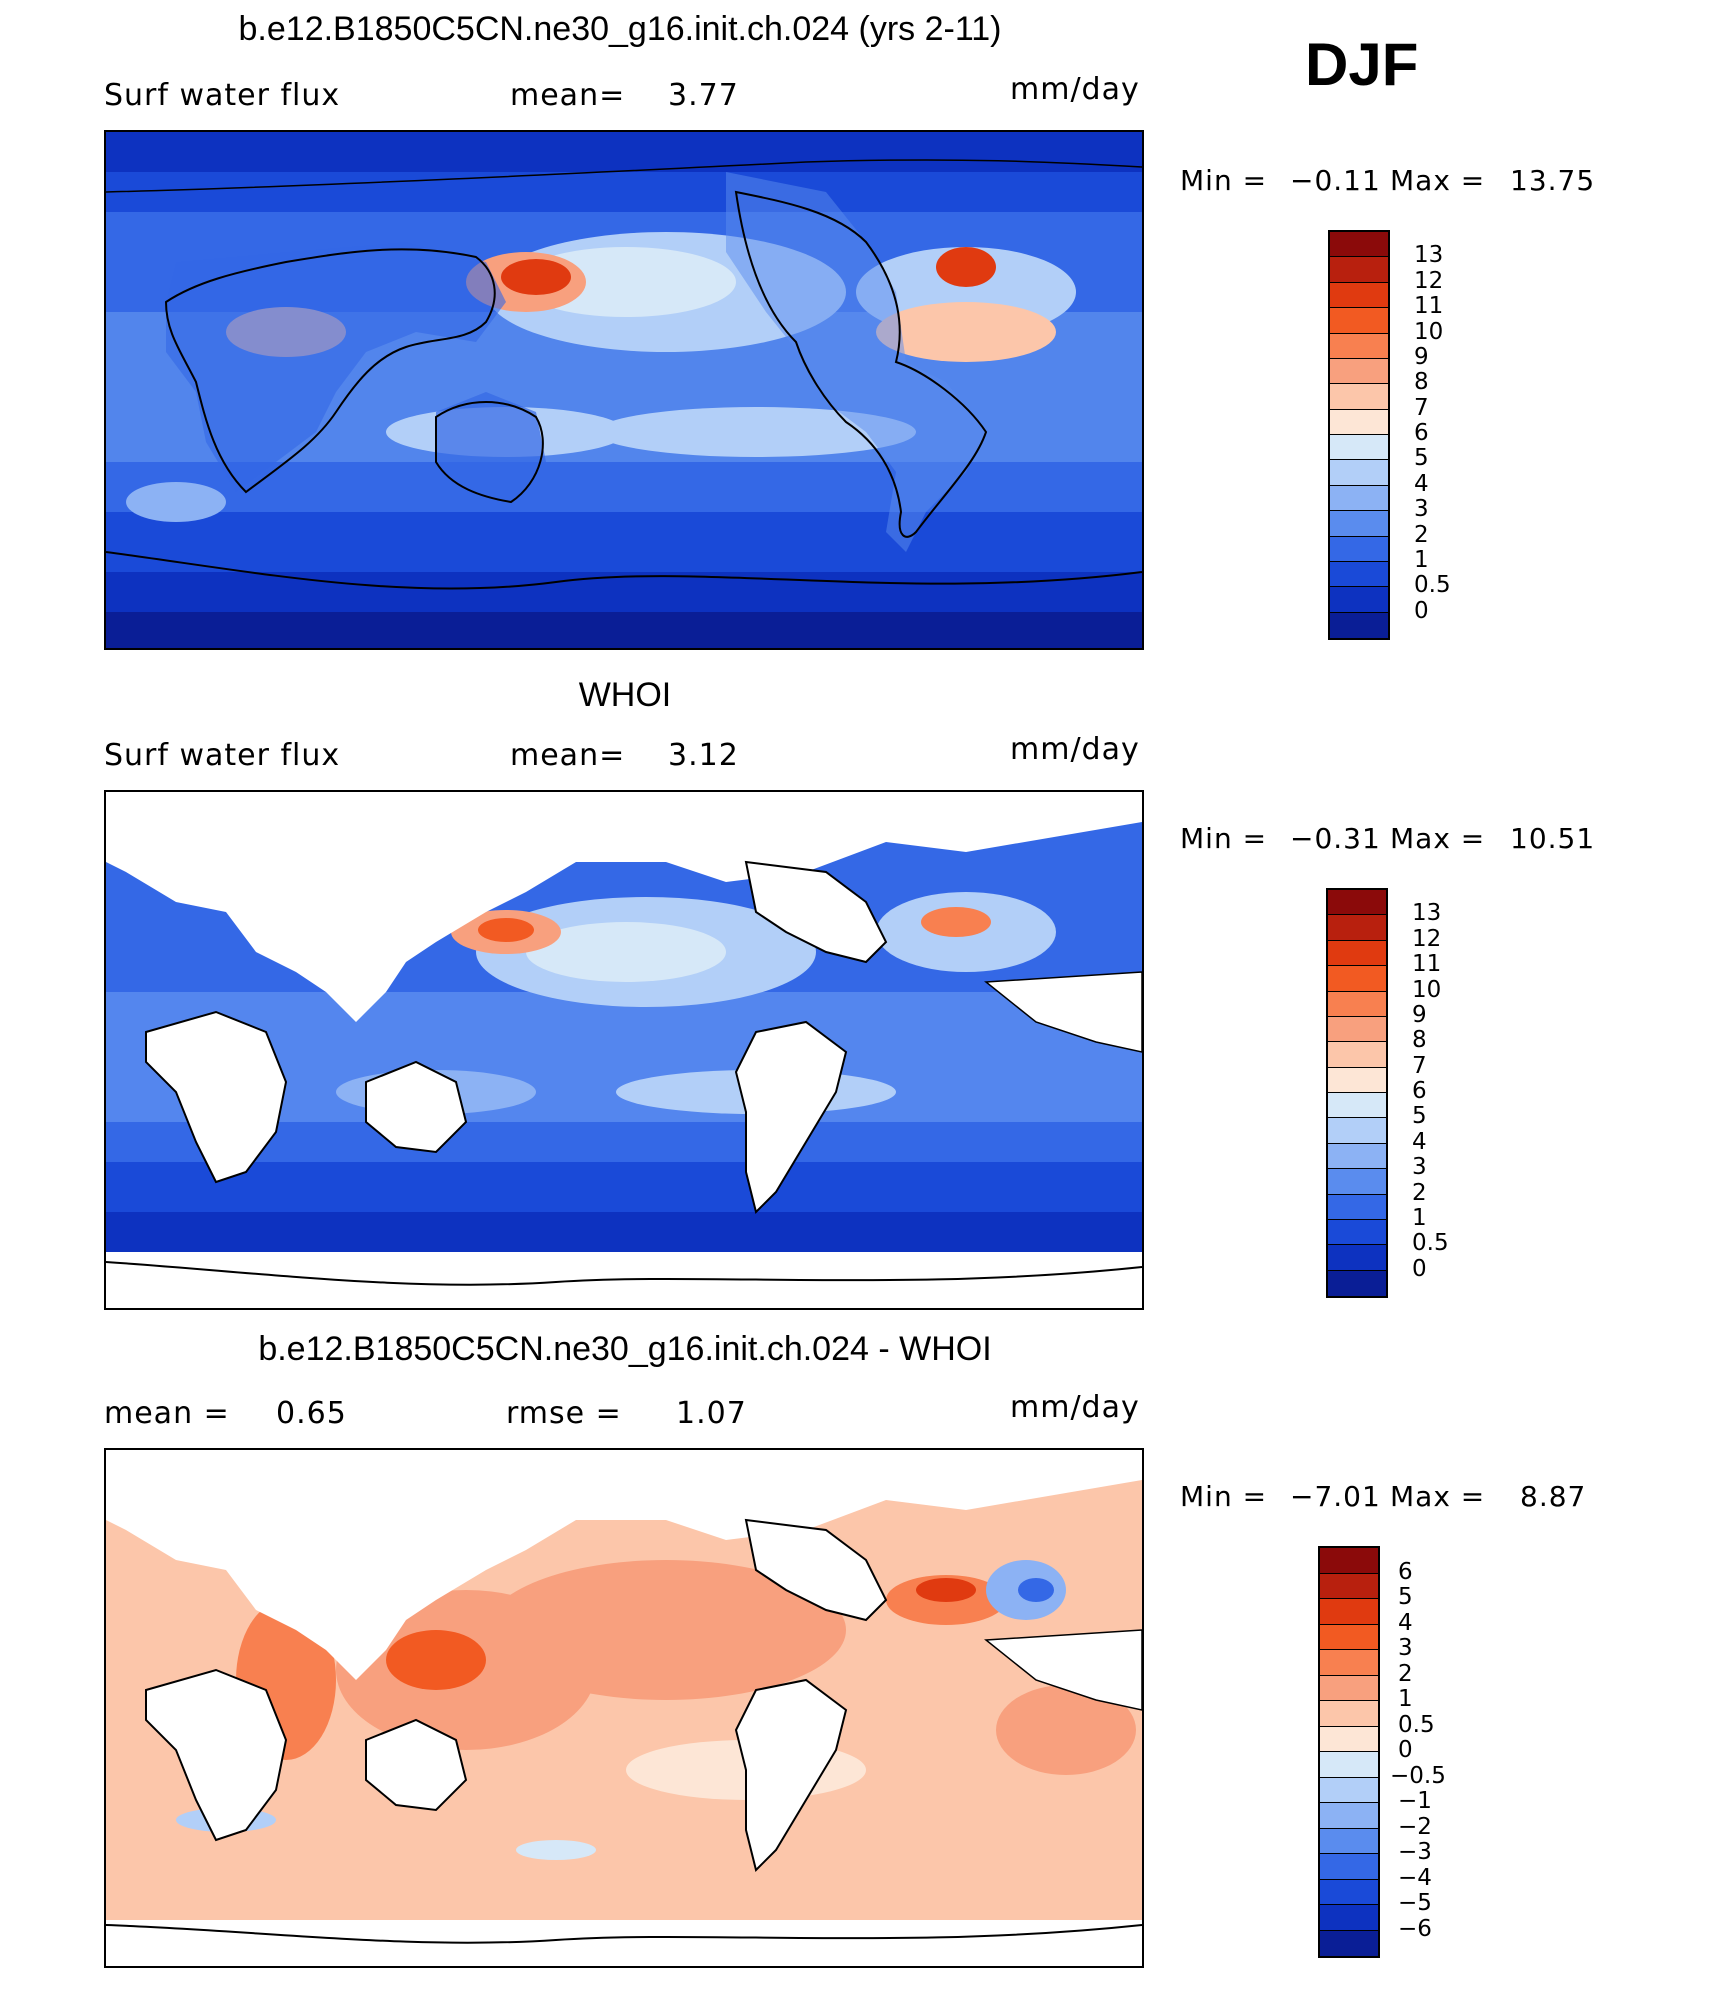 The width and height of the screenshot is (1710, 1991). What do you see at coordinates (1075, 1407) in the screenshot?
I see `panel-3-units: mm/day` at bounding box center [1075, 1407].